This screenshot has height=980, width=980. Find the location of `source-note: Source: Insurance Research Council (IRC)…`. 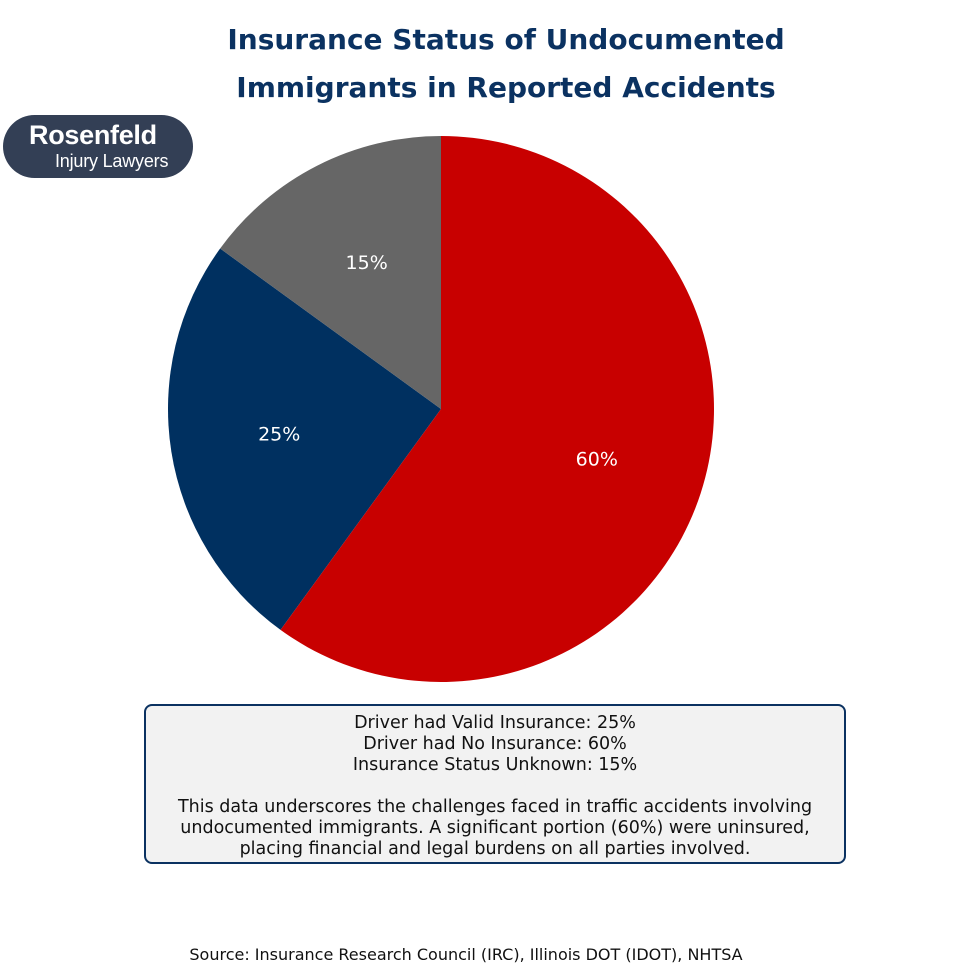

source-note: Source: Insurance Research Council (IRC)… is located at coordinates (466, 954).